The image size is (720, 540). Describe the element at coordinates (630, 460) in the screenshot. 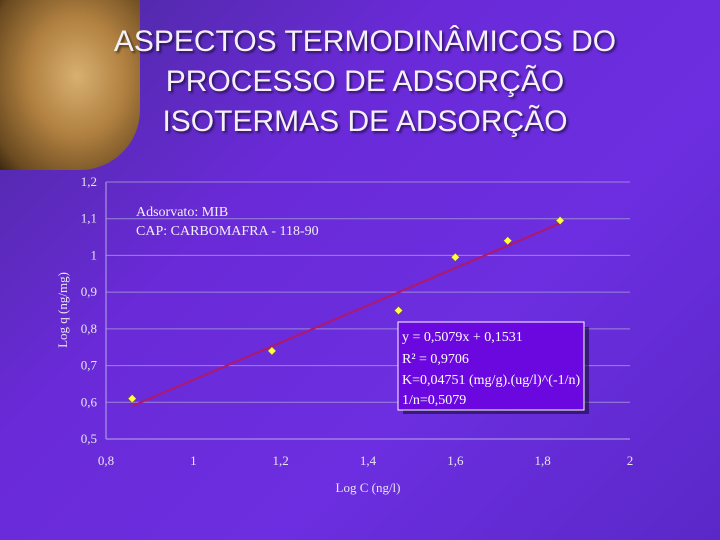

I see `x-tick-label: 2` at that location.